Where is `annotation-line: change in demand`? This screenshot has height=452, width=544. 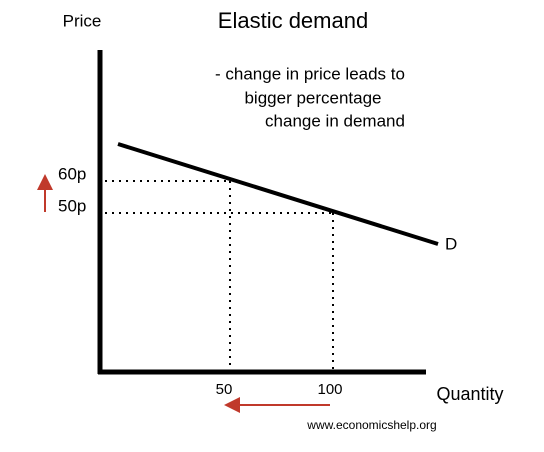
annotation-line: change in demand is located at coordinates (335, 120).